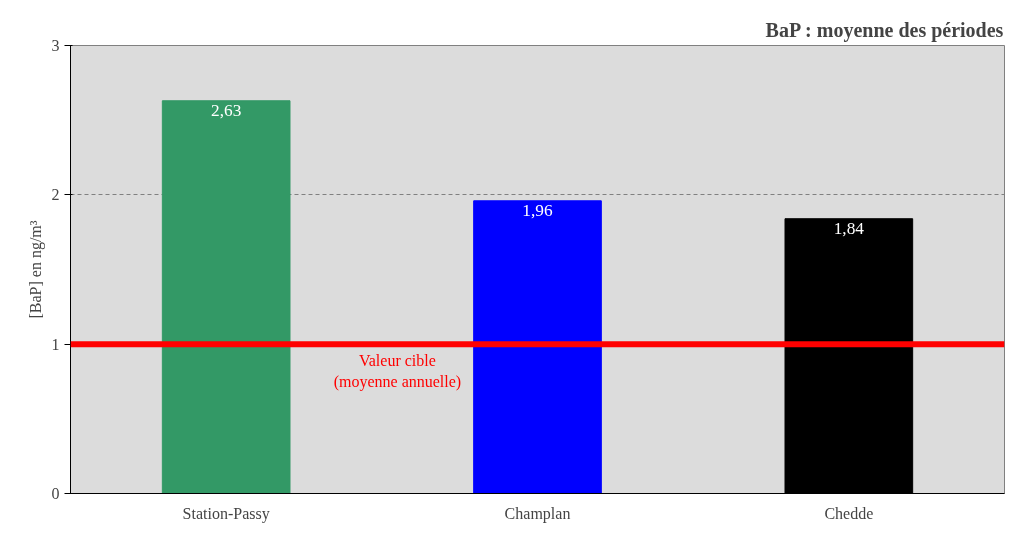 The image size is (1020, 555). I want to click on x-tick-label: Champlan, so click(537, 513).